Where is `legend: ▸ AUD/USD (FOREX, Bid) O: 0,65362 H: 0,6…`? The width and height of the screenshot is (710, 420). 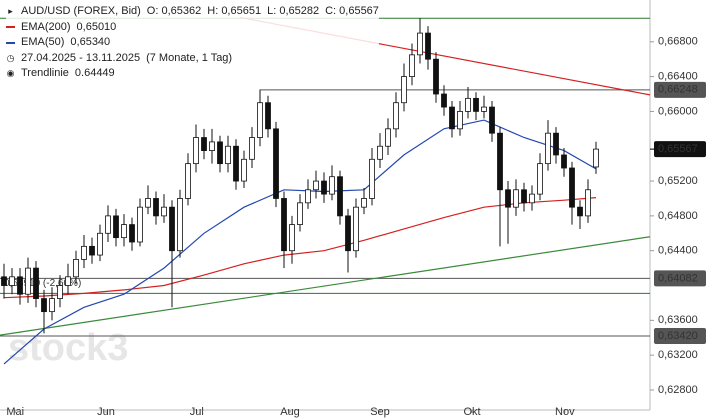
legend: ▸ AUD/USD (FOREX, Bid) O: 0,65362 H: 0,6… is located at coordinates (192, 43).